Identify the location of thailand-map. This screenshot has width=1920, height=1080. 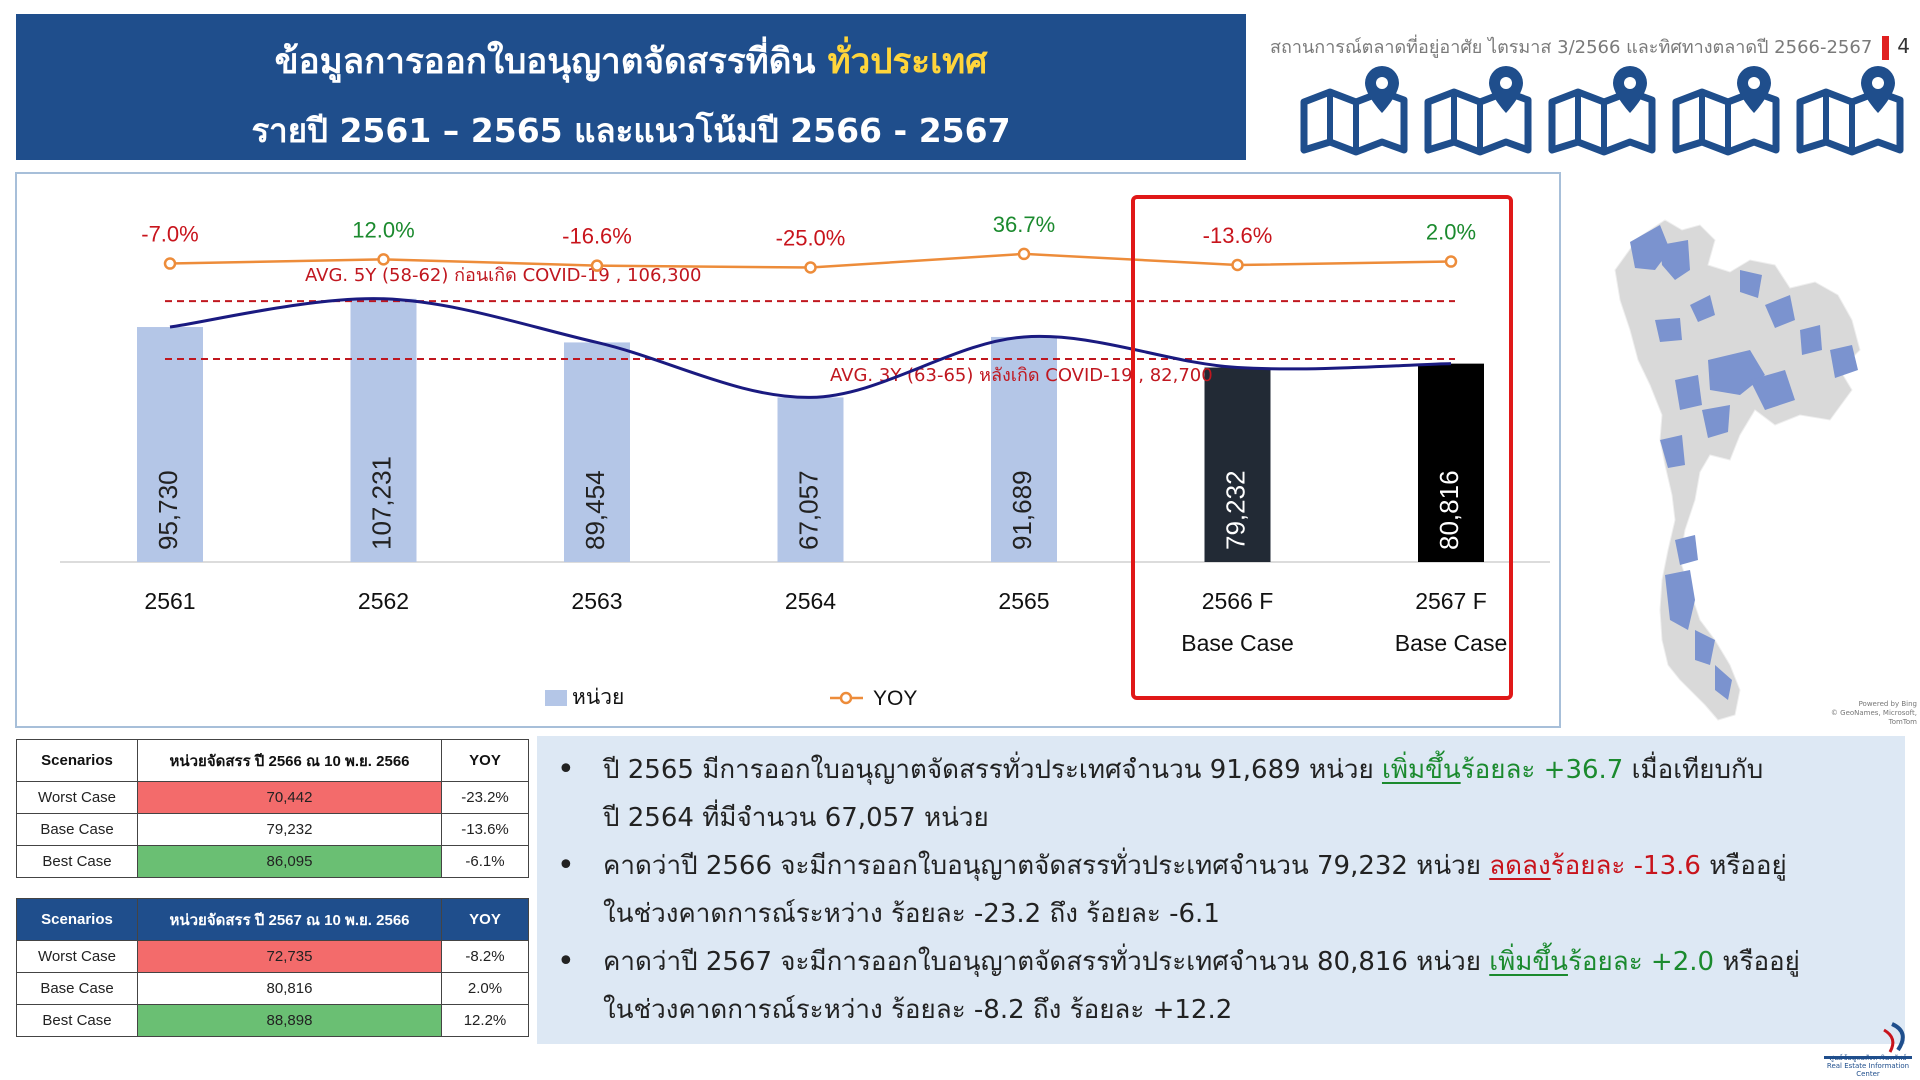
(1737, 470).